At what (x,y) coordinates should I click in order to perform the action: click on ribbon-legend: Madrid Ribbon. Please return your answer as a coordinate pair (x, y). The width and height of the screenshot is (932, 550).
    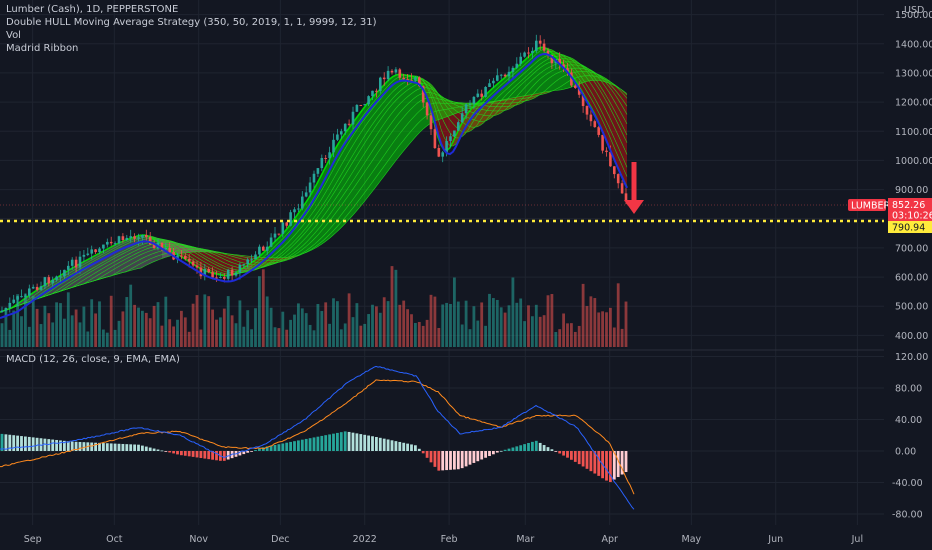
    Looking at the image, I should click on (42, 48).